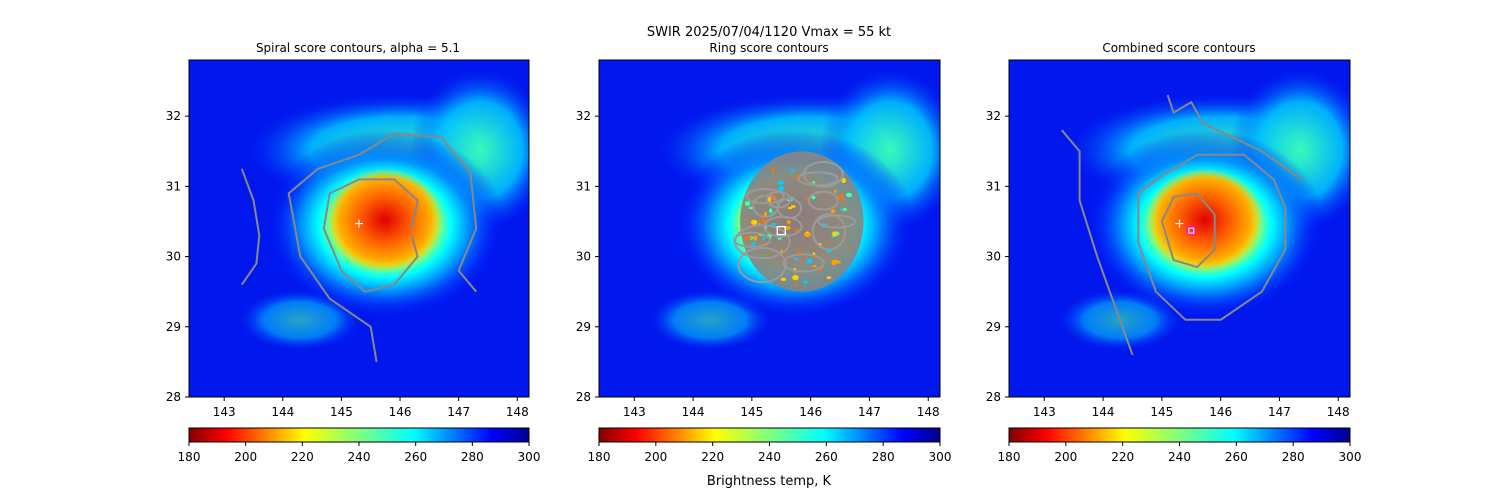 This screenshot has width=1500, height=500. I want to click on combined-x-tick-label: 144, so click(1103, 412).